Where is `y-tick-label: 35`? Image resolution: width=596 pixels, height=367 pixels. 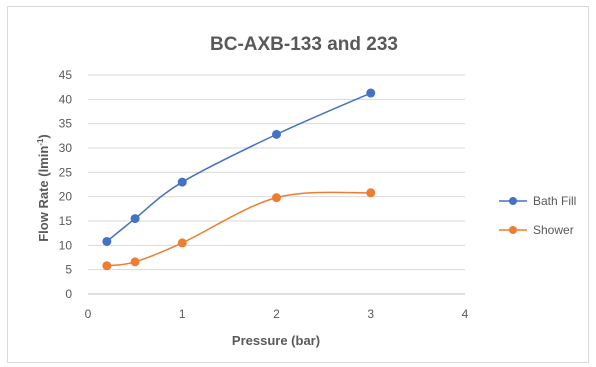
y-tick-label: 35 is located at coordinates (66, 124).